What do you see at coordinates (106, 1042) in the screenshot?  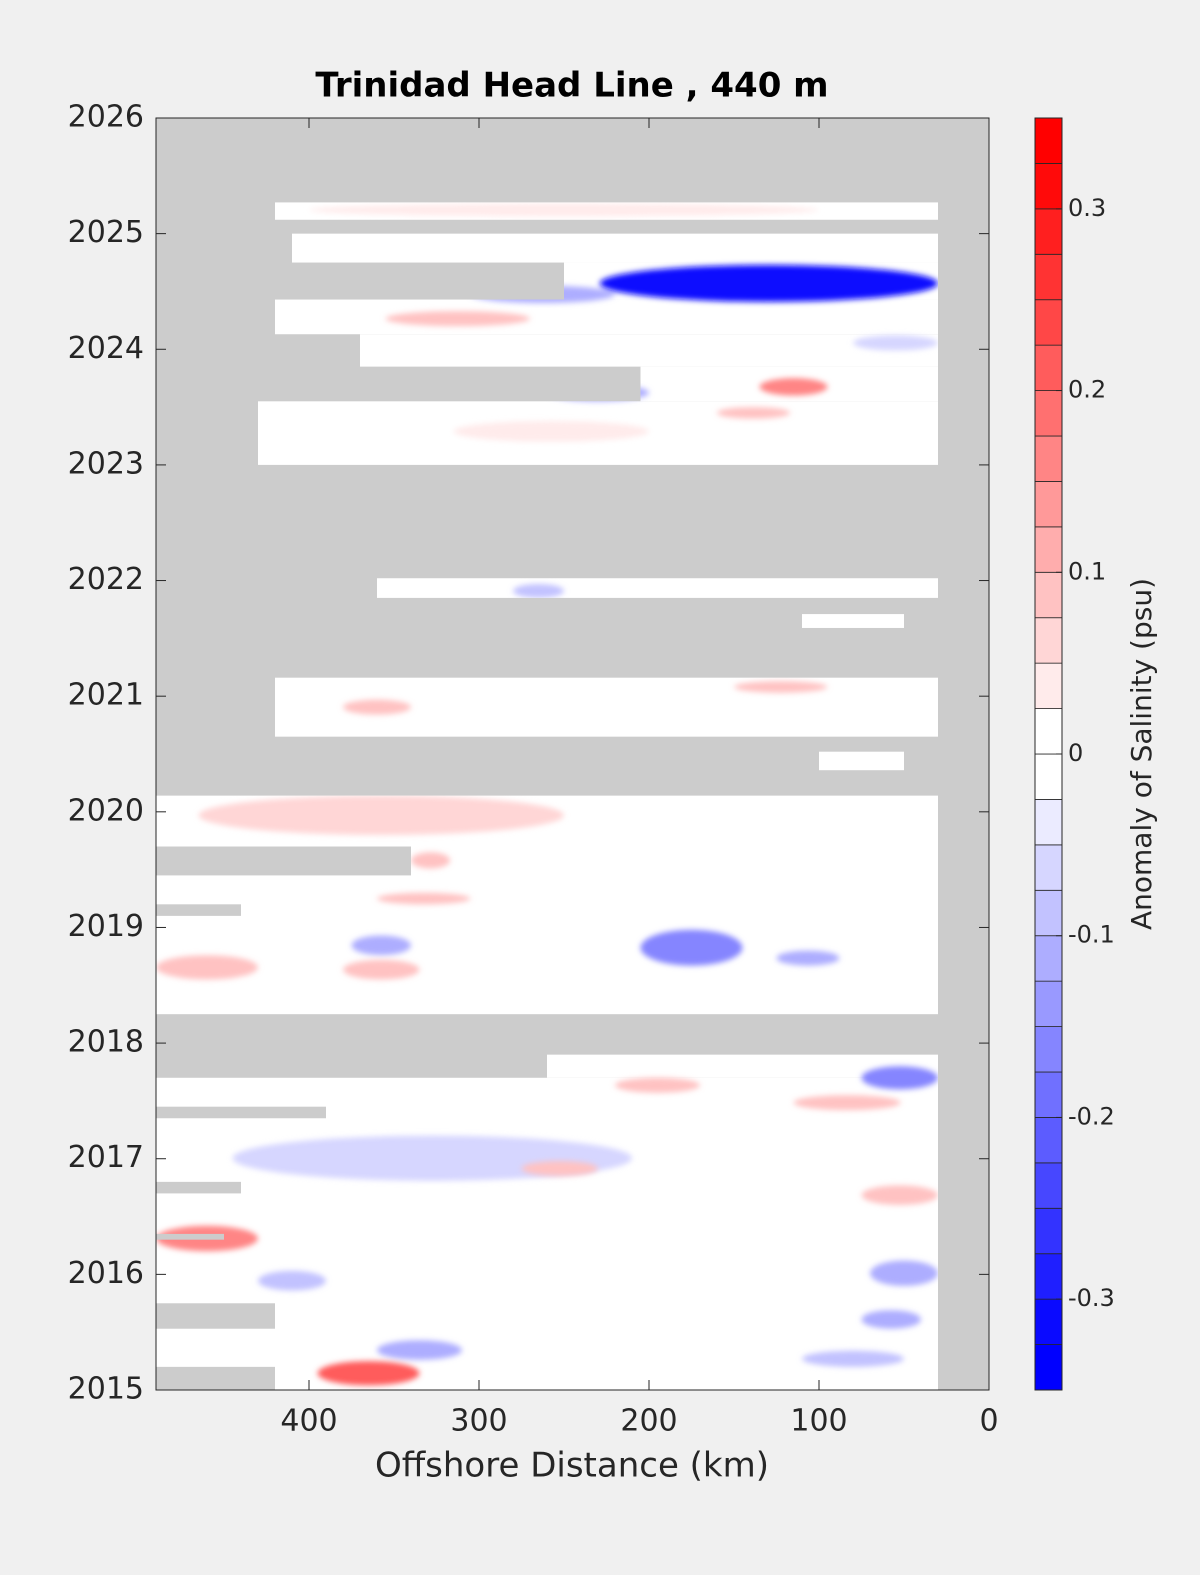 I see `y-tick-label: 2018` at bounding box center [106, 1042].